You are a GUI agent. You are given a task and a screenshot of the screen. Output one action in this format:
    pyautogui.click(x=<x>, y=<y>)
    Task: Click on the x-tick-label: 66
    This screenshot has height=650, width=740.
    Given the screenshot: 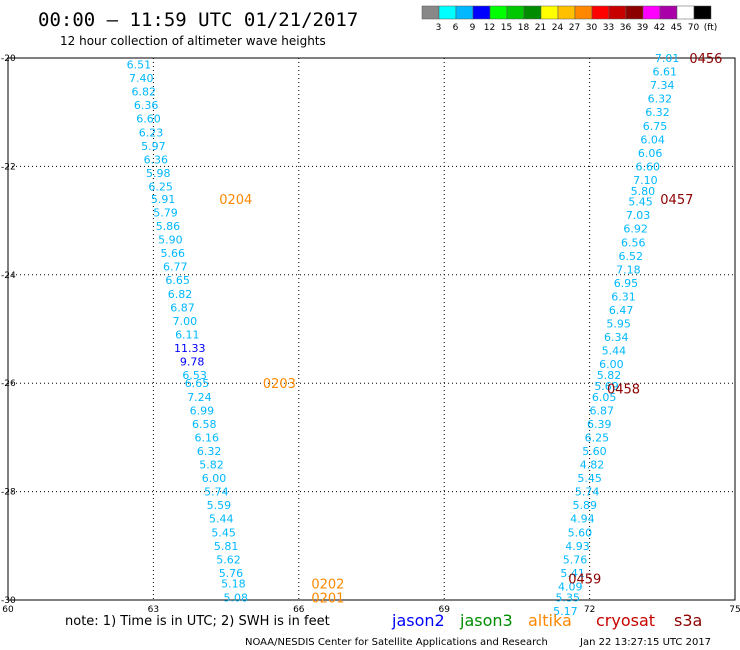 What is the action you would take?
    pyautogui.click(x=299, y=610)
    